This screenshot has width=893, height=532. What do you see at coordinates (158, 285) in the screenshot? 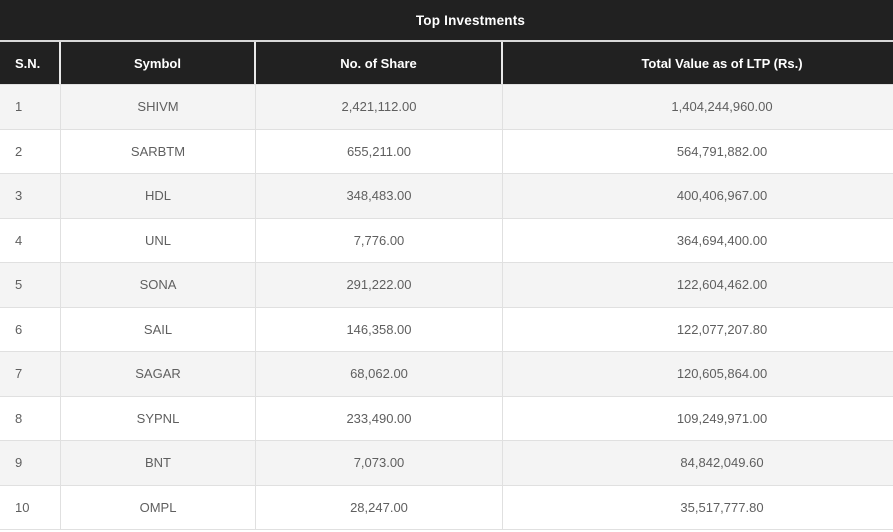
I see `cell-symbol: SONA` at bounding box center [158, 285].